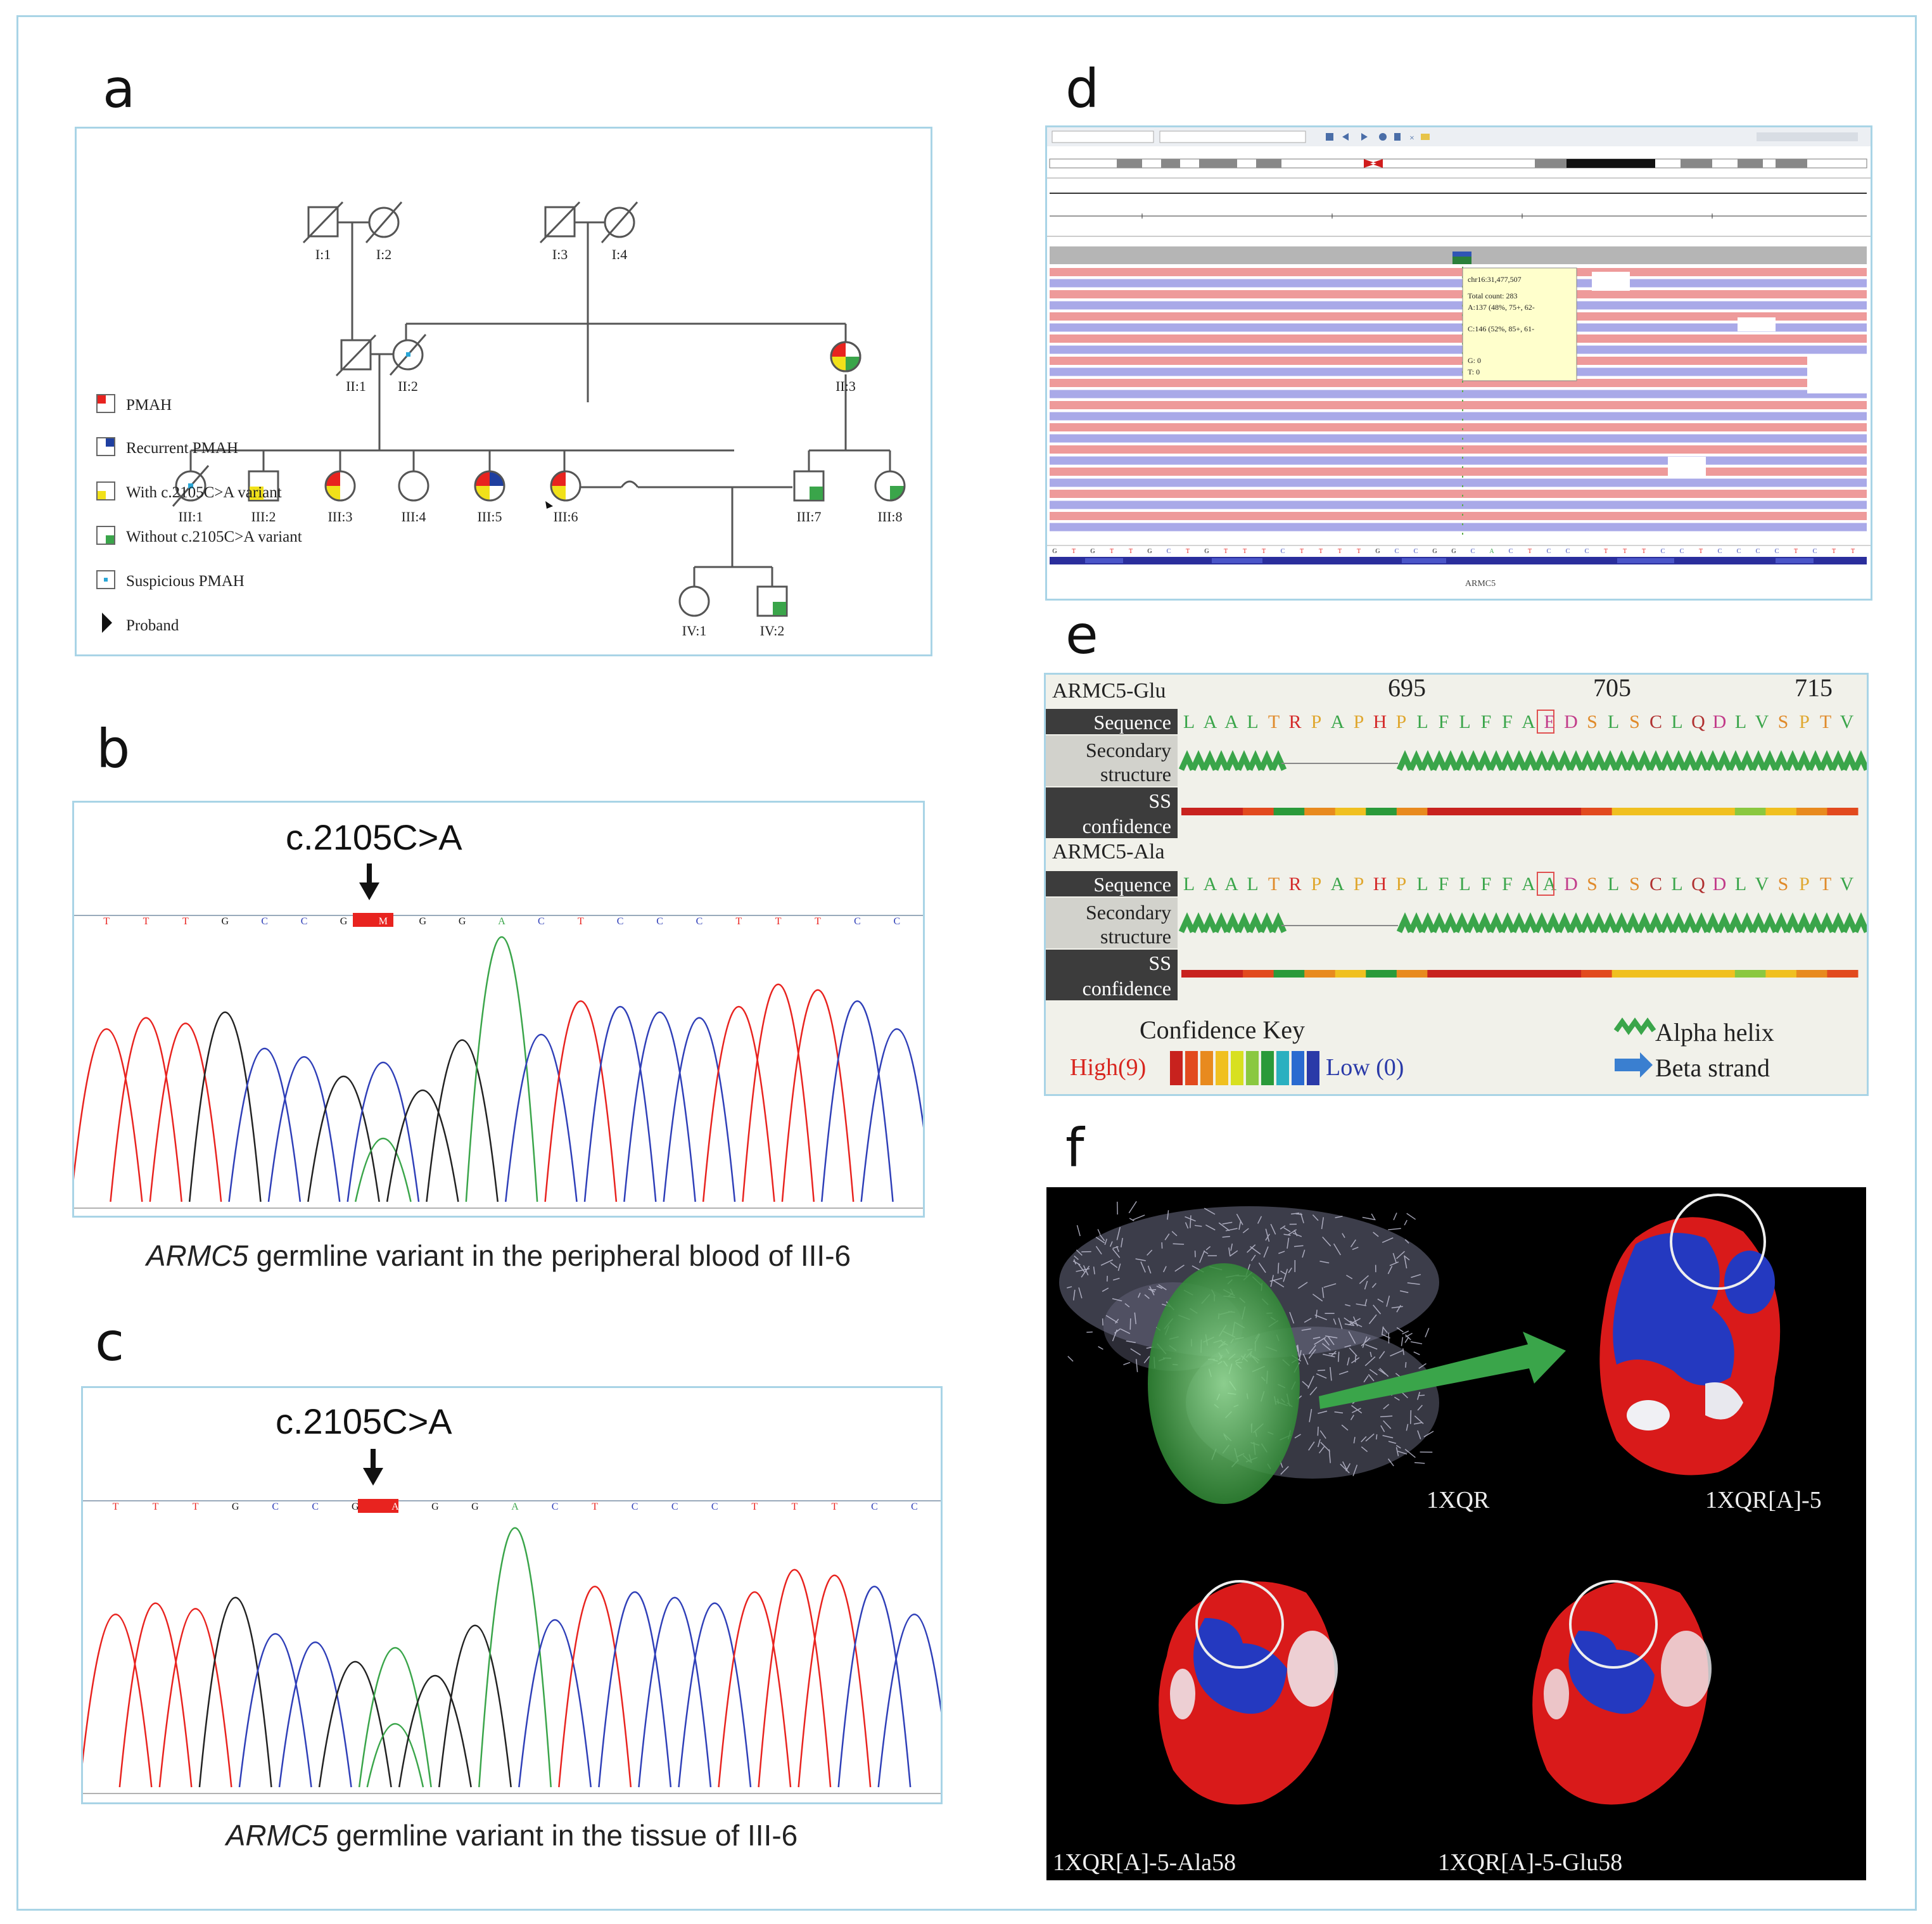 The height and width of the screenshot is (1924, 1932). Describe the element at coordinates (1411, 138) in the screenshot. I see `close-icon: ×` at that location.